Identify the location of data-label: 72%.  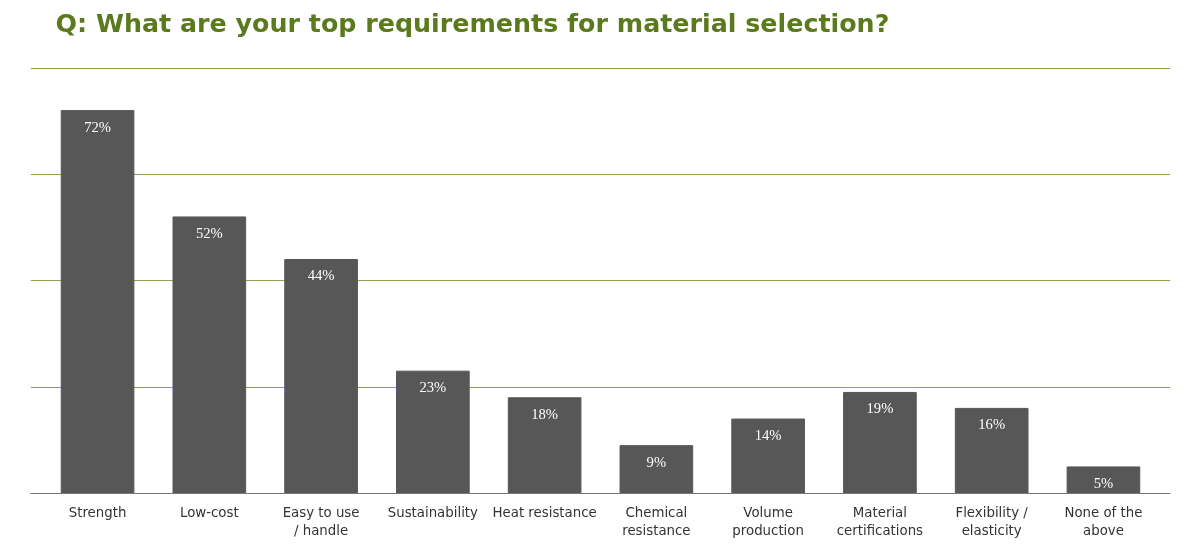
(97, 126).